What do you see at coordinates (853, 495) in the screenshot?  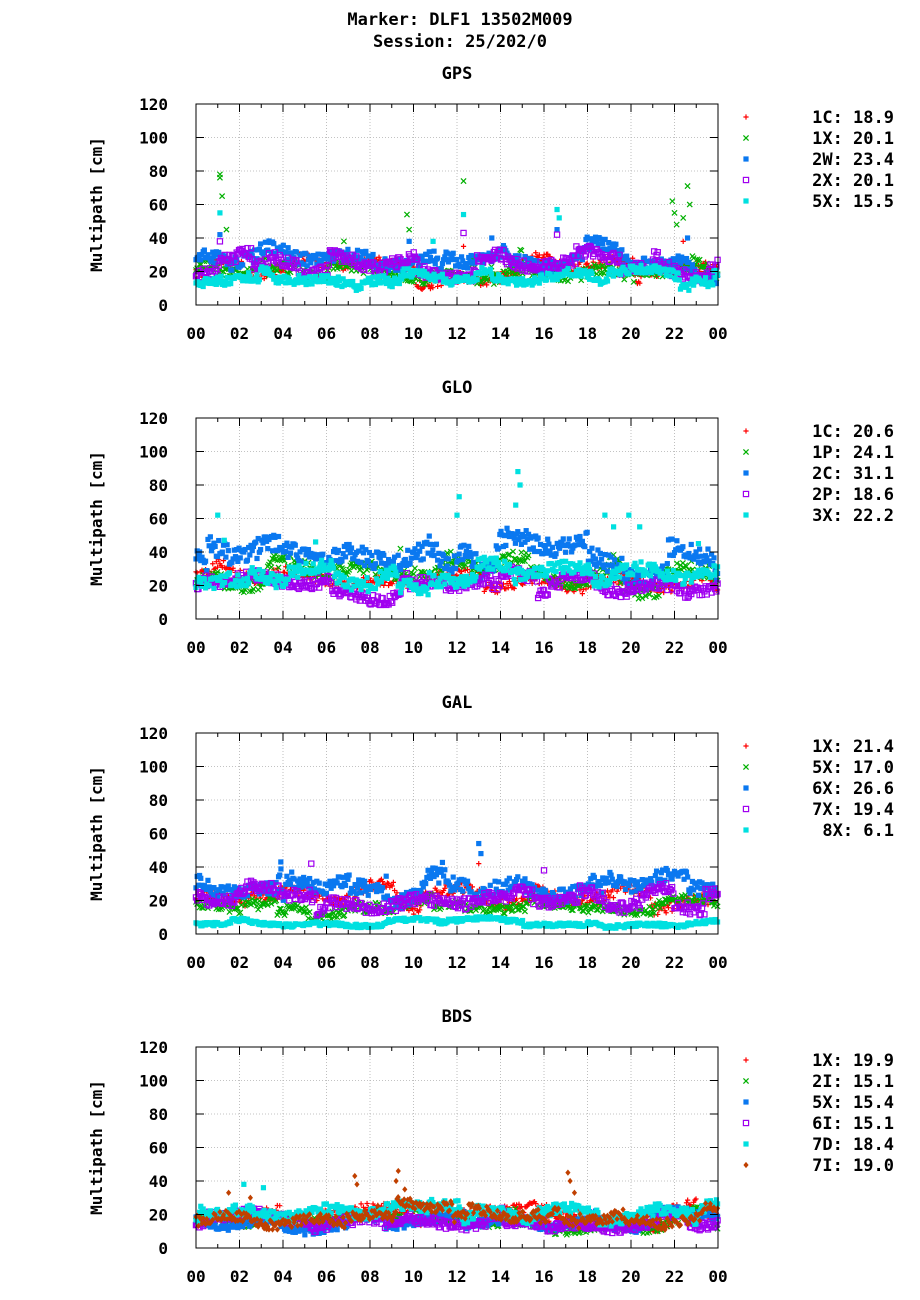 I see `legend-label: 2P: 18.6` at bounding box center [853, 495].